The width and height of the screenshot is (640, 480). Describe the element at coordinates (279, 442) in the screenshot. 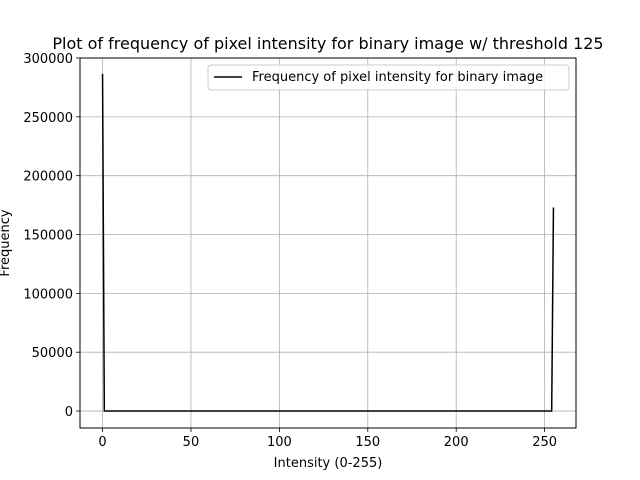

I see `x-tick-label: 100` at that location.